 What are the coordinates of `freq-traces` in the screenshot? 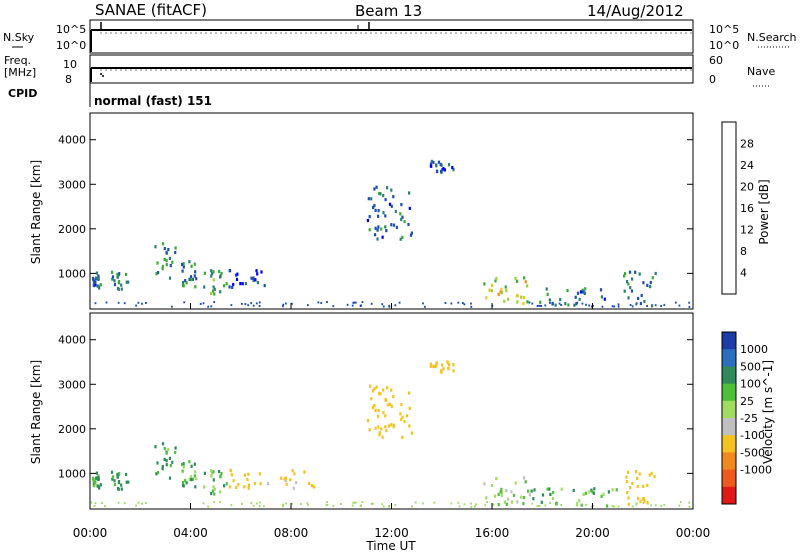 It's located at (391, 74).